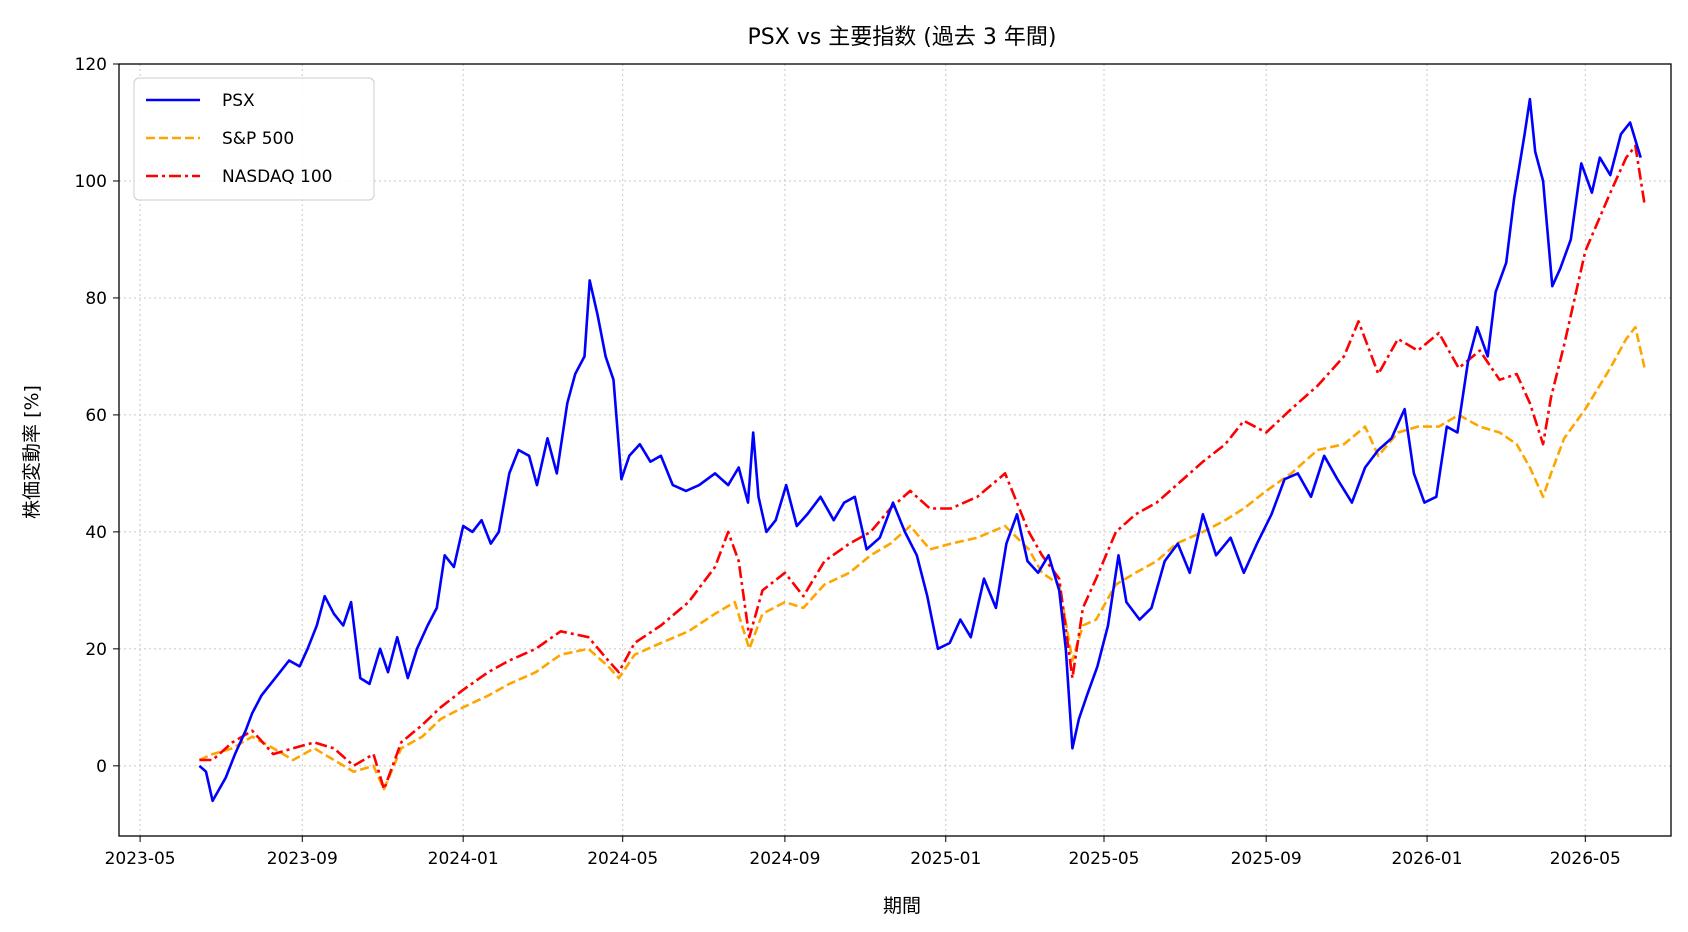 The height and width of the screenshot is (932, 1688). I want to click on legend-label-psx: PSX, so click(238, 101).